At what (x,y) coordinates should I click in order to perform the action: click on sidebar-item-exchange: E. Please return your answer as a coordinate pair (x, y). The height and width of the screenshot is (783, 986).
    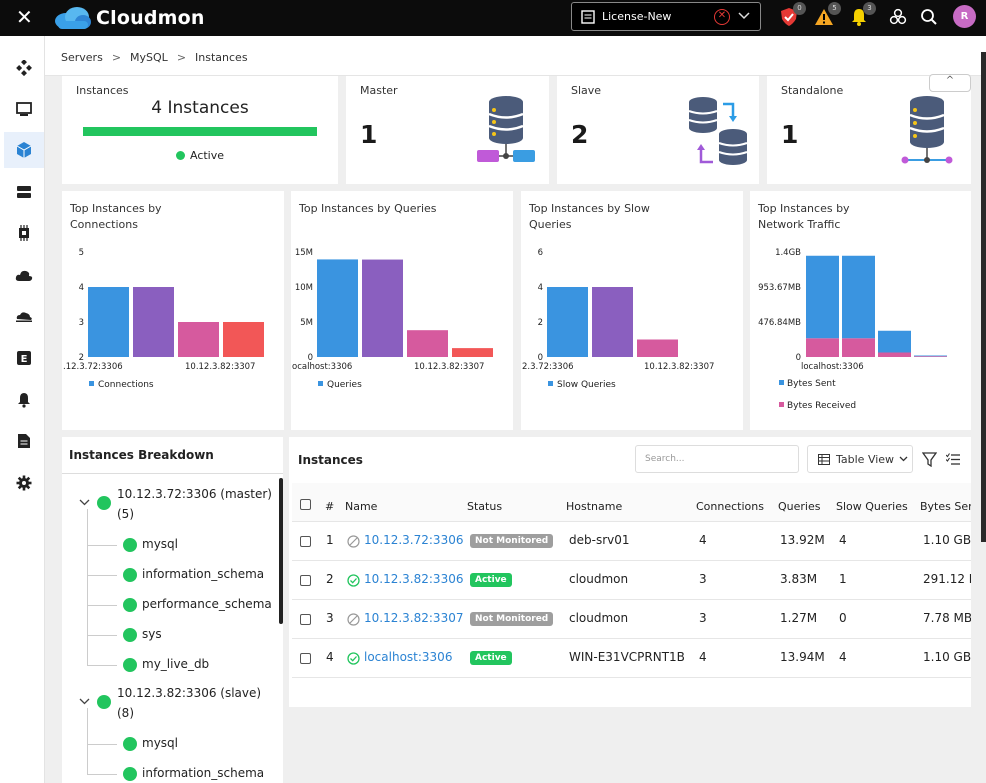
    Looking at the image, I should click on (24, 358).